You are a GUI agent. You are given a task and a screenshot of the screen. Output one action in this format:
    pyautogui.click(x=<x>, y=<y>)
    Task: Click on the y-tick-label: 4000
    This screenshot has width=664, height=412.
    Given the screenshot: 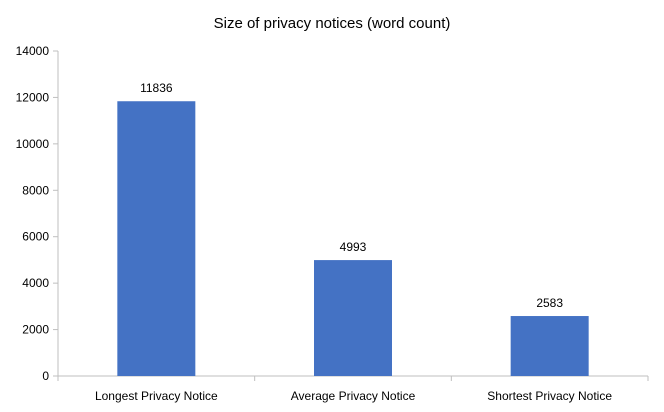 What is the action you would take?
    pyautogui.click(x=35, y=283)
    